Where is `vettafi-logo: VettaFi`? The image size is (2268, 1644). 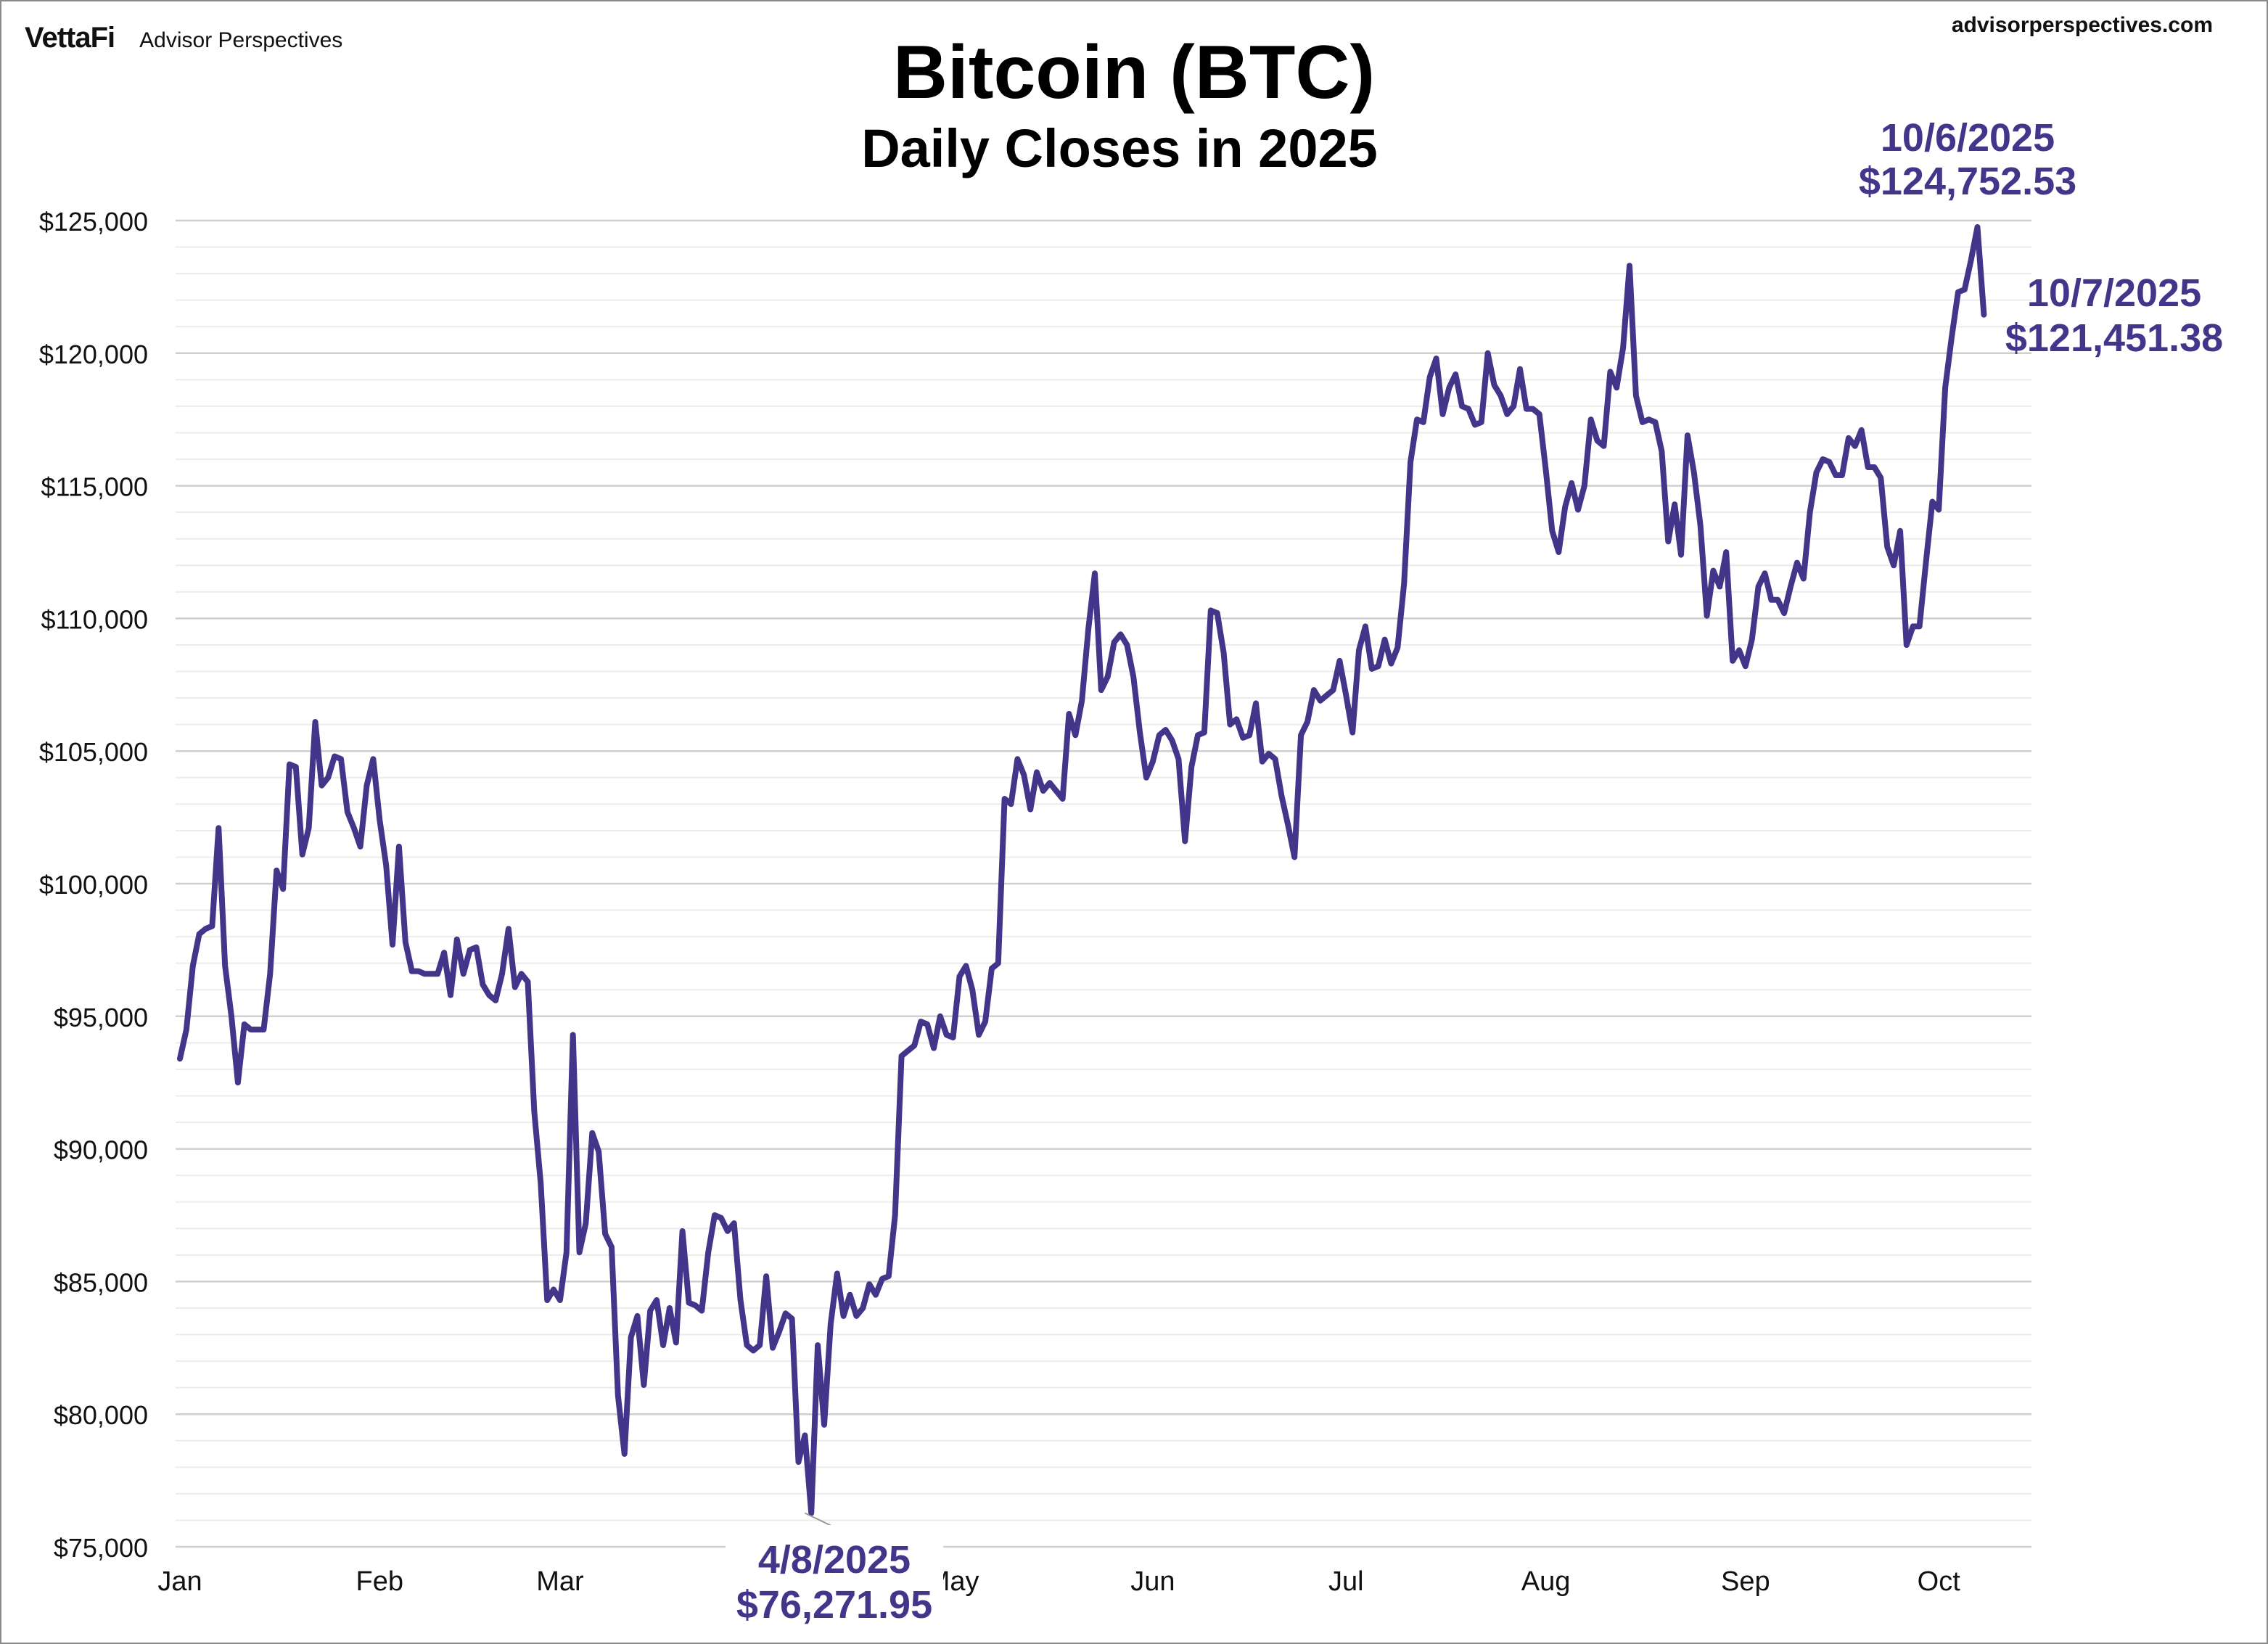 vettafi-logo: VettaFi is located at coordinates (70, 38).